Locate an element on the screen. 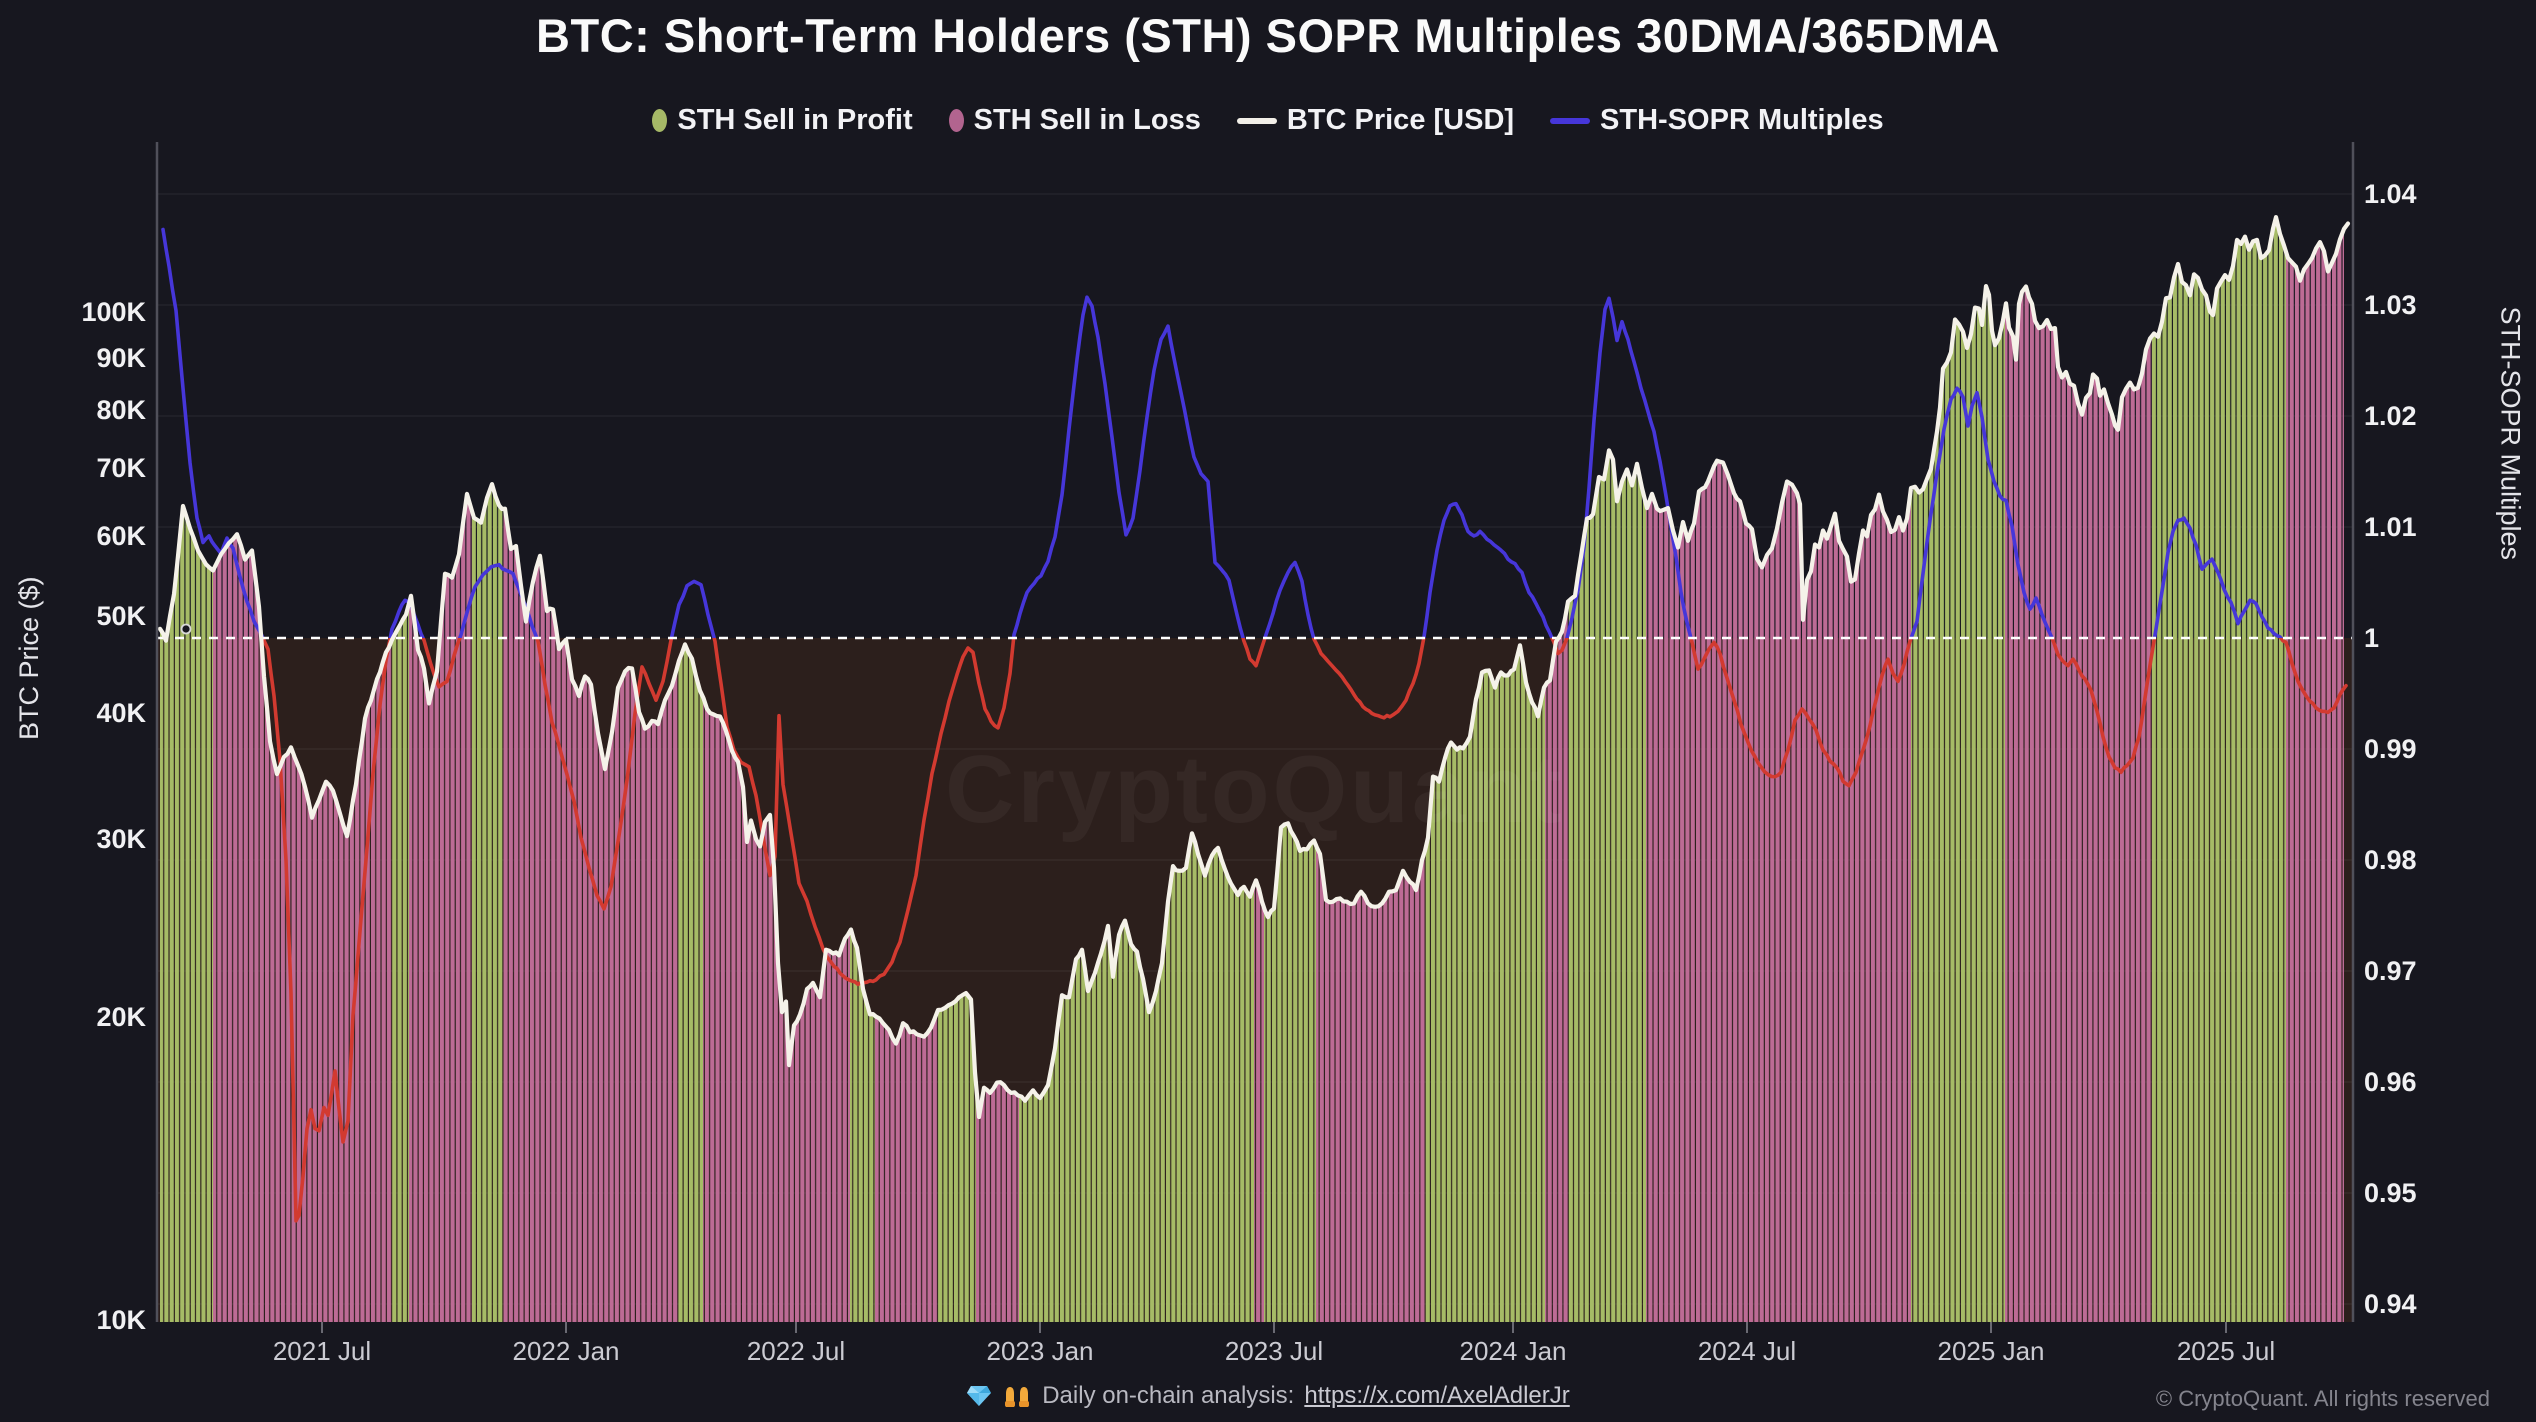 The width and height of the screenshot is (2536, 1422). left-axis-tick-label: 100K is located at coordinates (113, 312).